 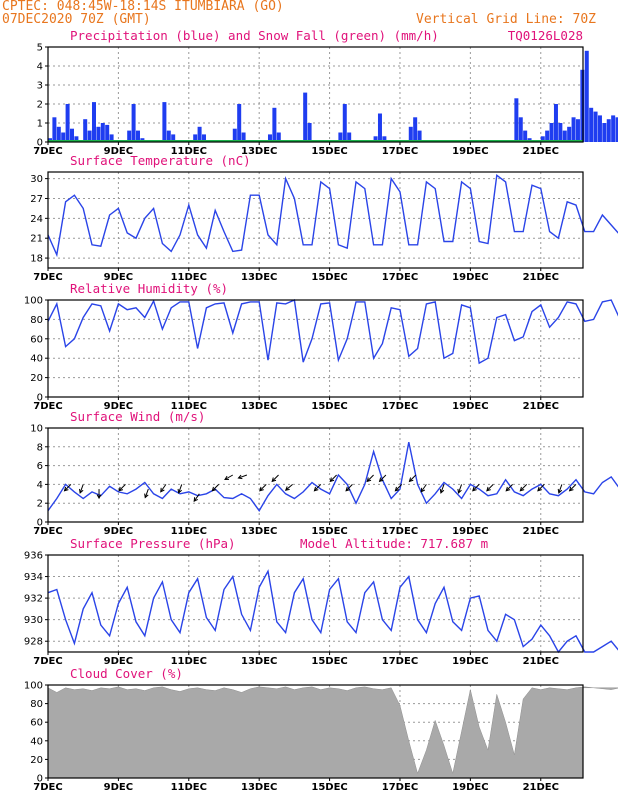 I want to click on wind-line, so click(x=332, y=476).